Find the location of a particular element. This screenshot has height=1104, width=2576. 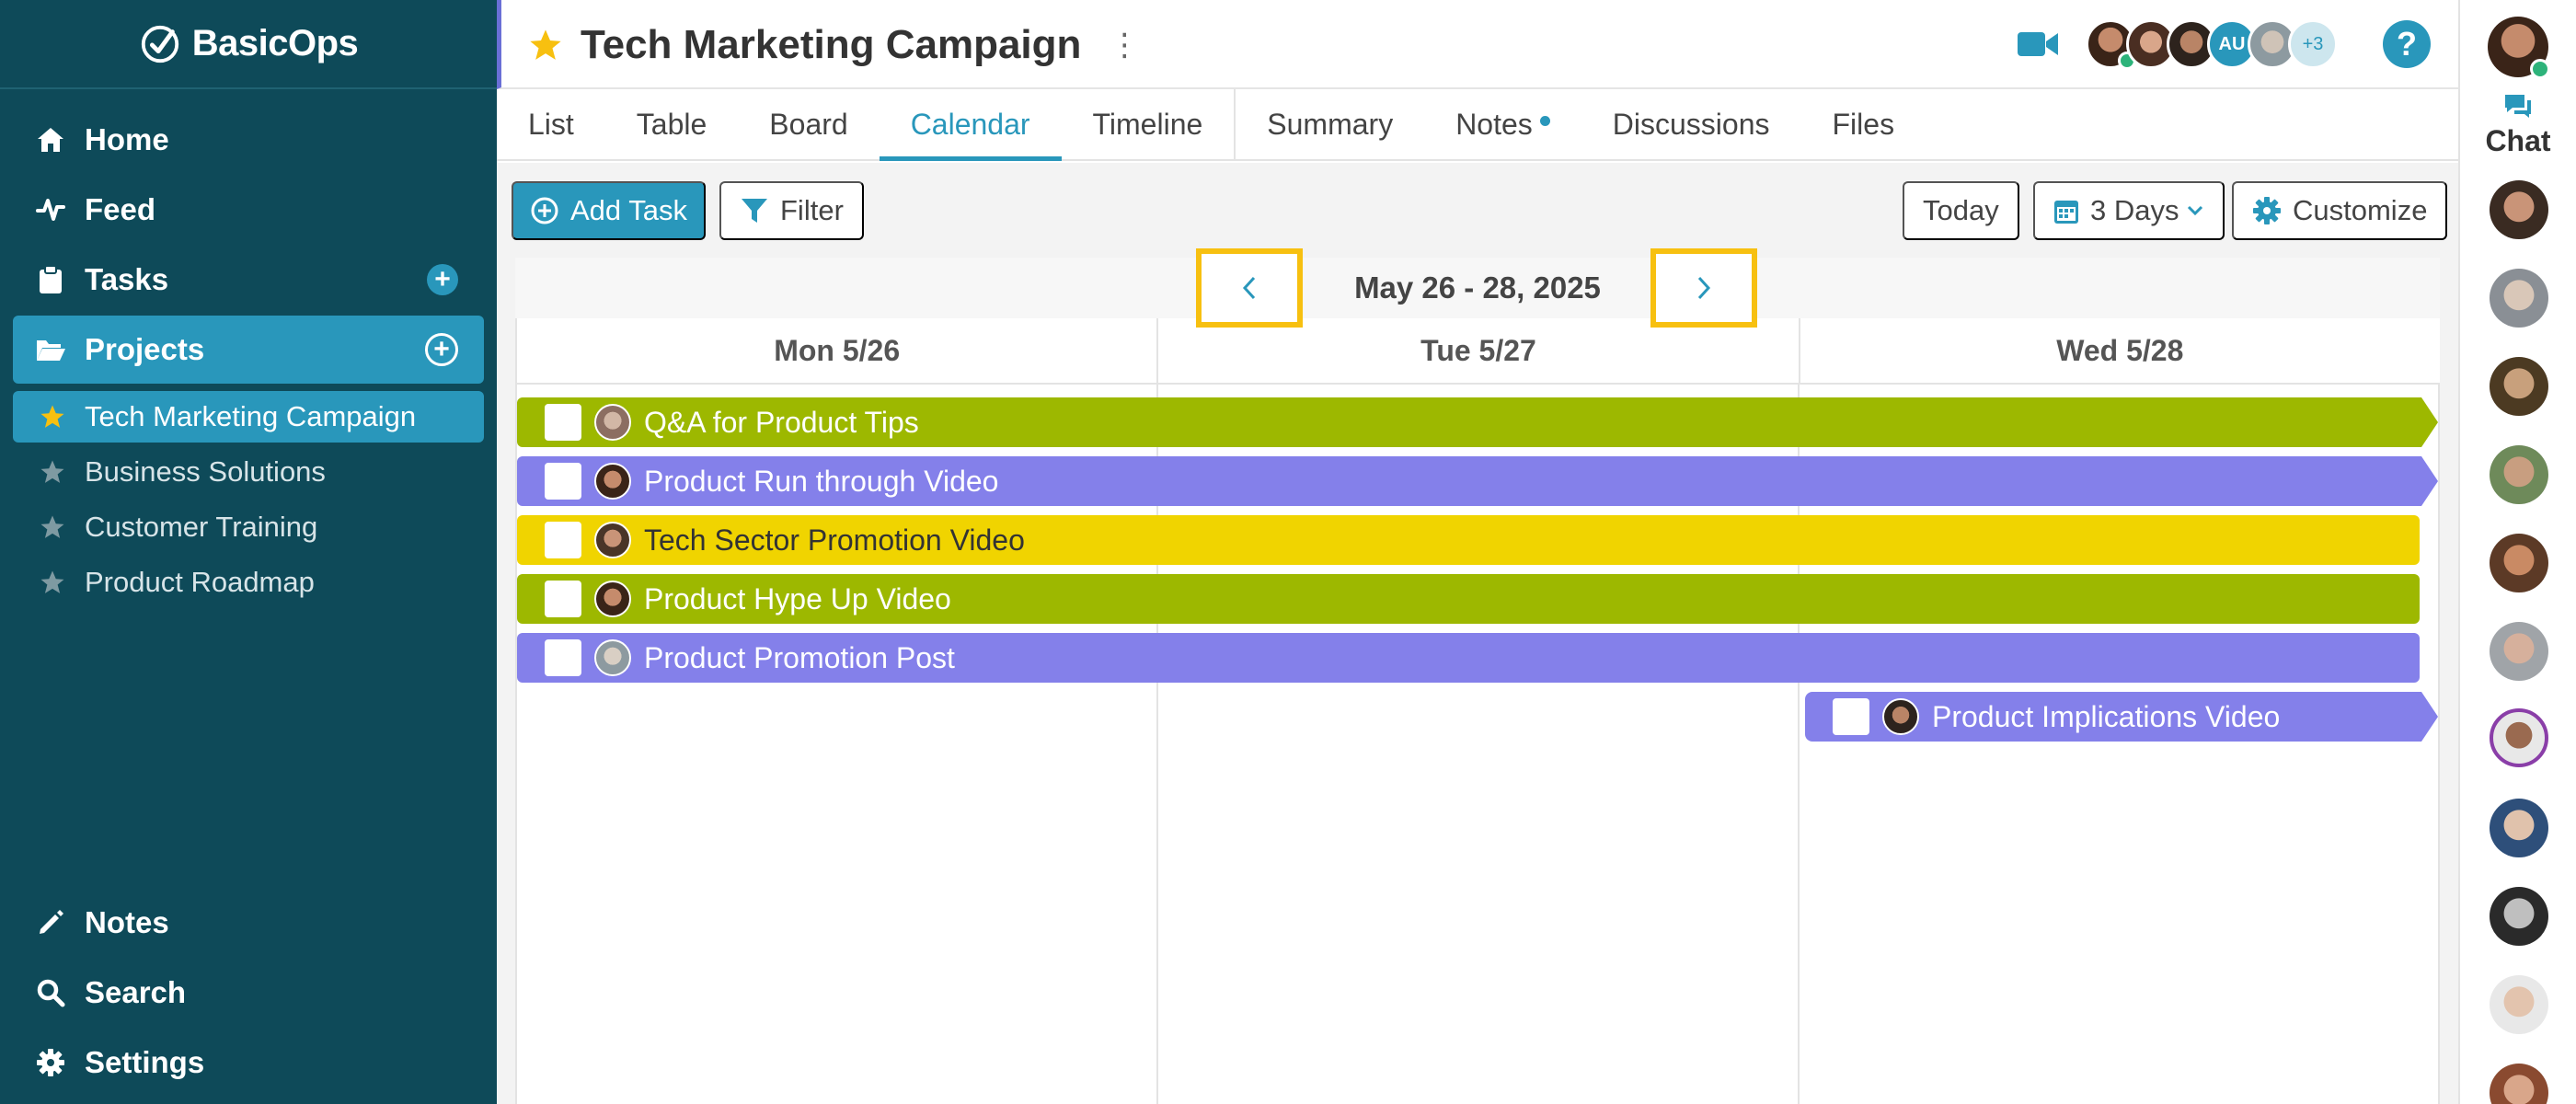

help-icon: ? is located at coordinates (2407, 44).